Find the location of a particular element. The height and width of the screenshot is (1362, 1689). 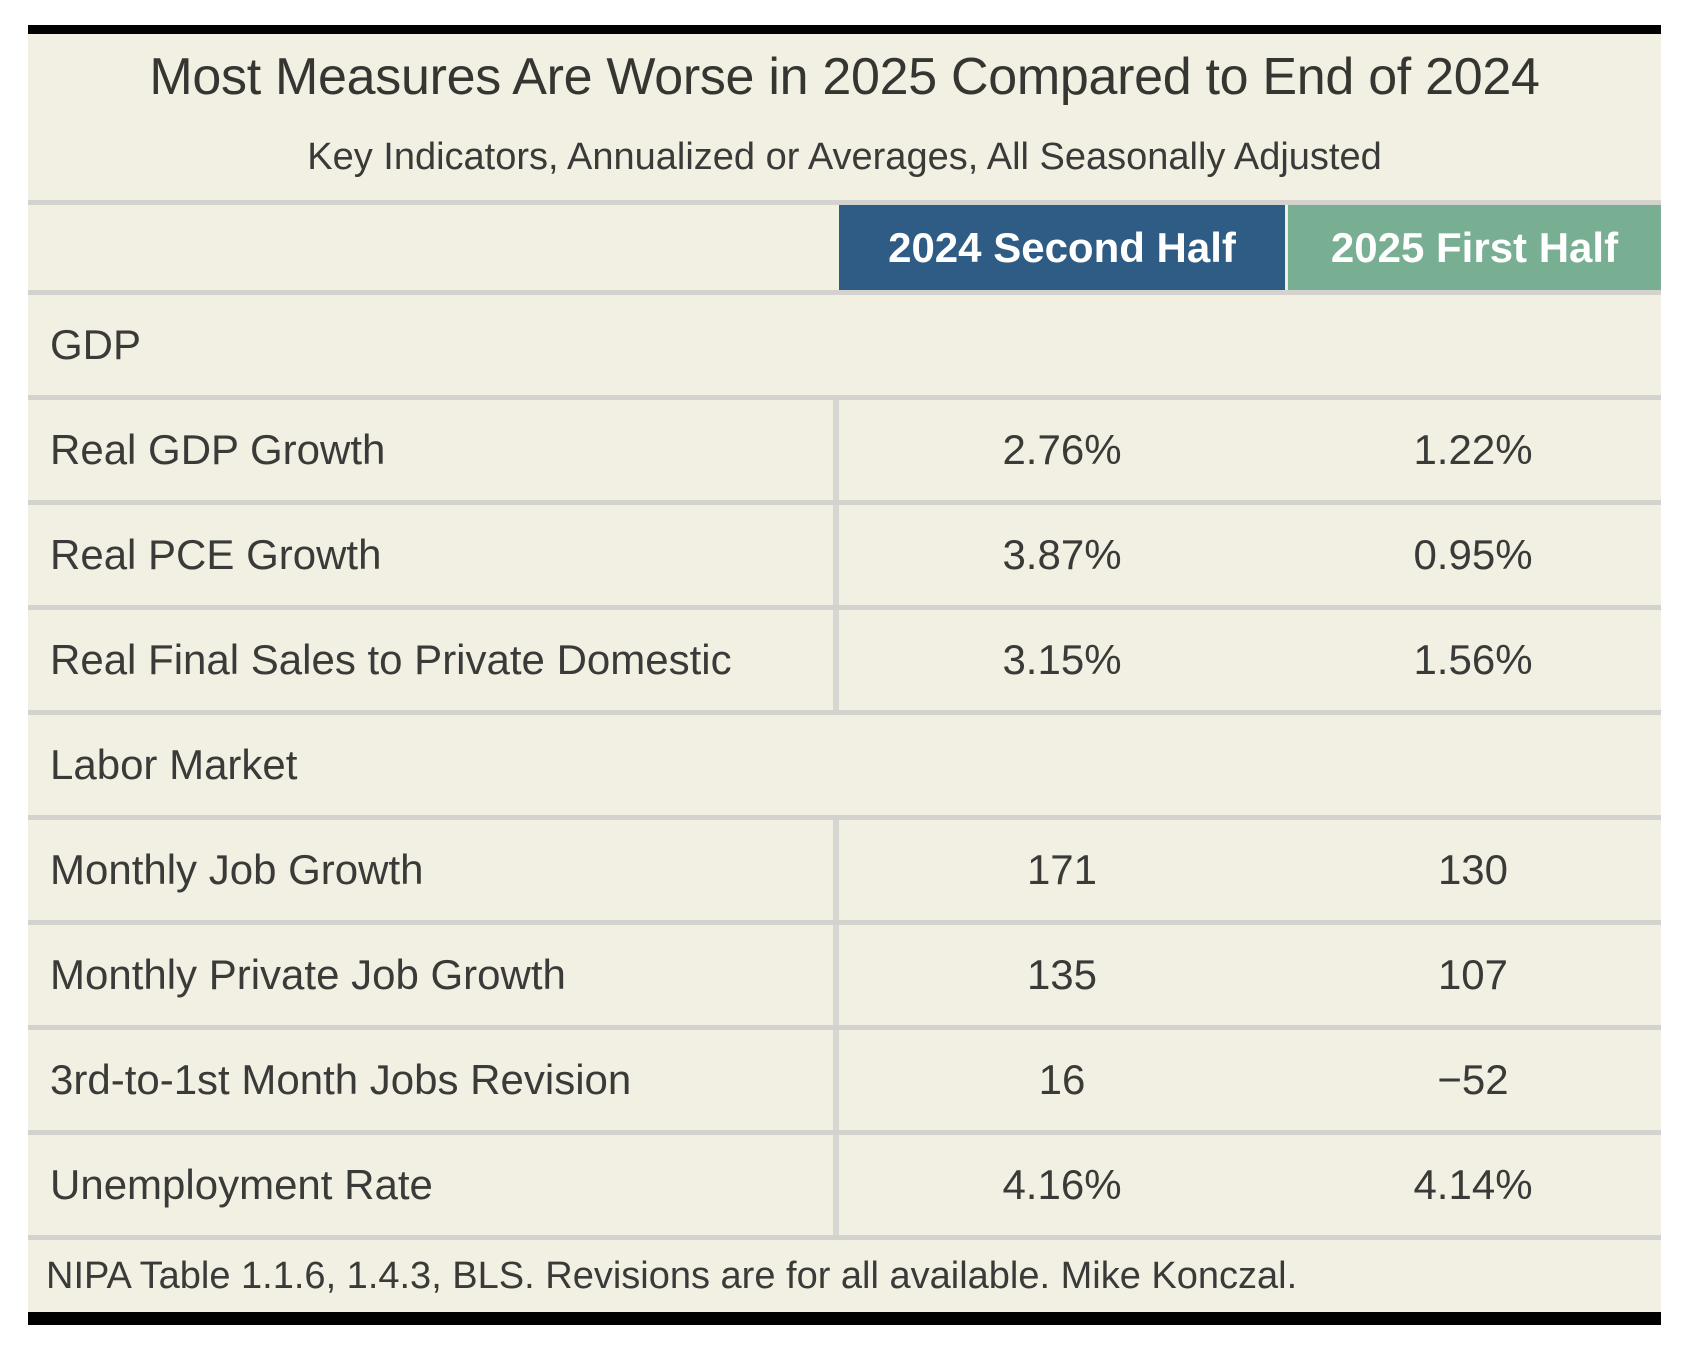

section-header-row: Labor Market is located at coordinates (844, 767).